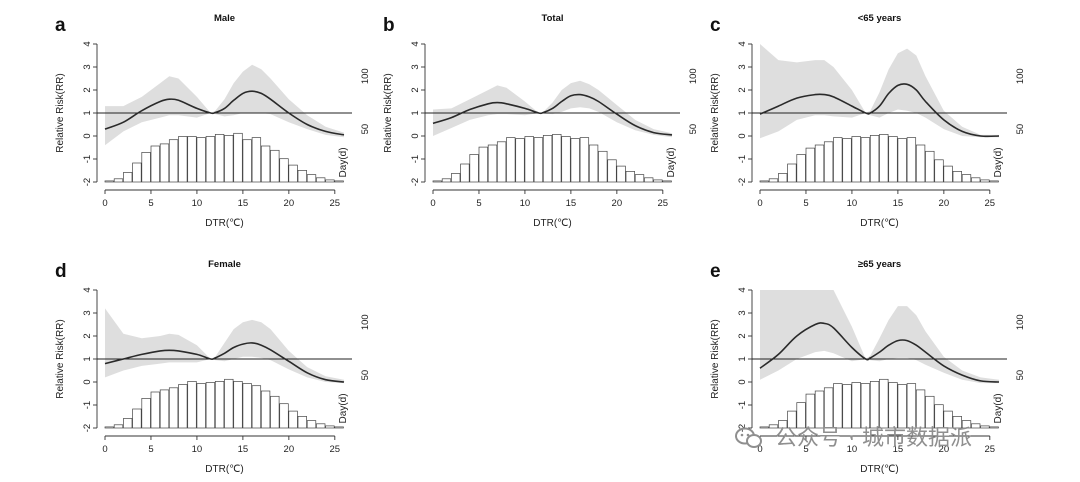 The width and height of the screenshot is (1080, 482). I want to click on y2-tick-label: 50, so click(693, 129).